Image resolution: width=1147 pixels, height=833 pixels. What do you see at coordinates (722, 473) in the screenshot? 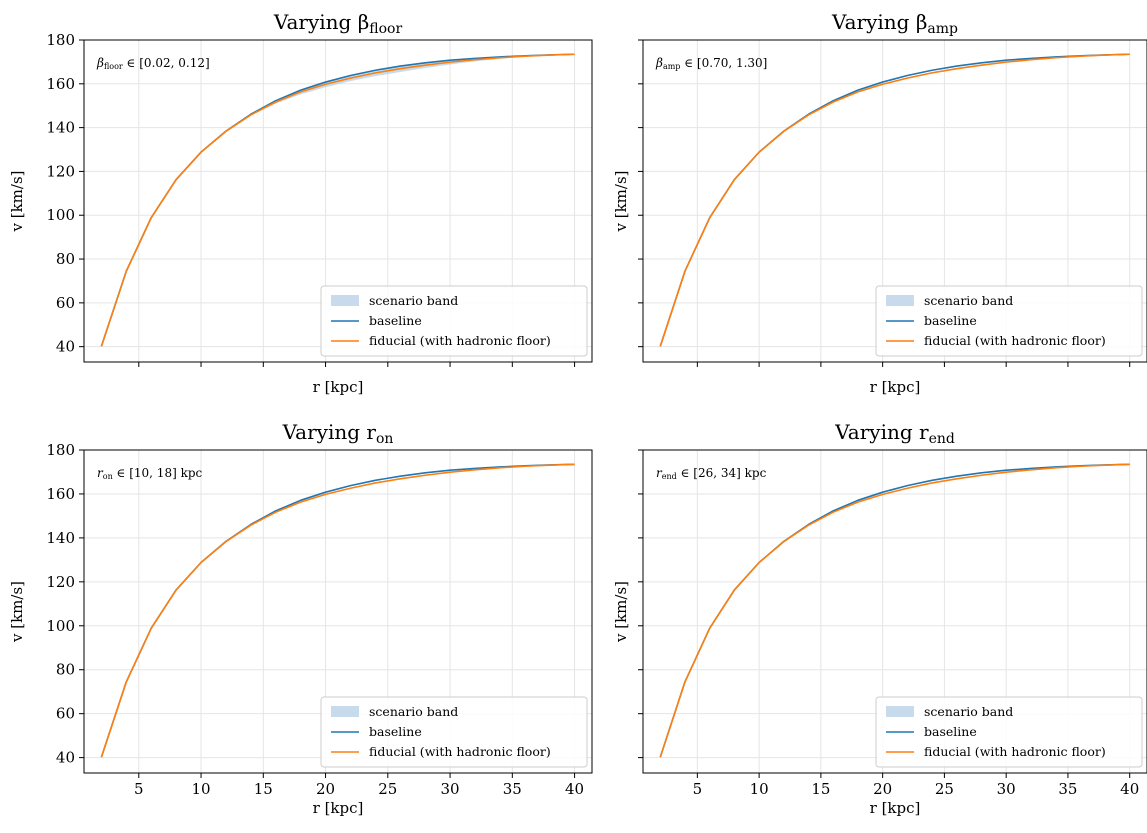
I see `annotation-range: ∈ [26, 34] kpc` at bounding box center [722, 473].